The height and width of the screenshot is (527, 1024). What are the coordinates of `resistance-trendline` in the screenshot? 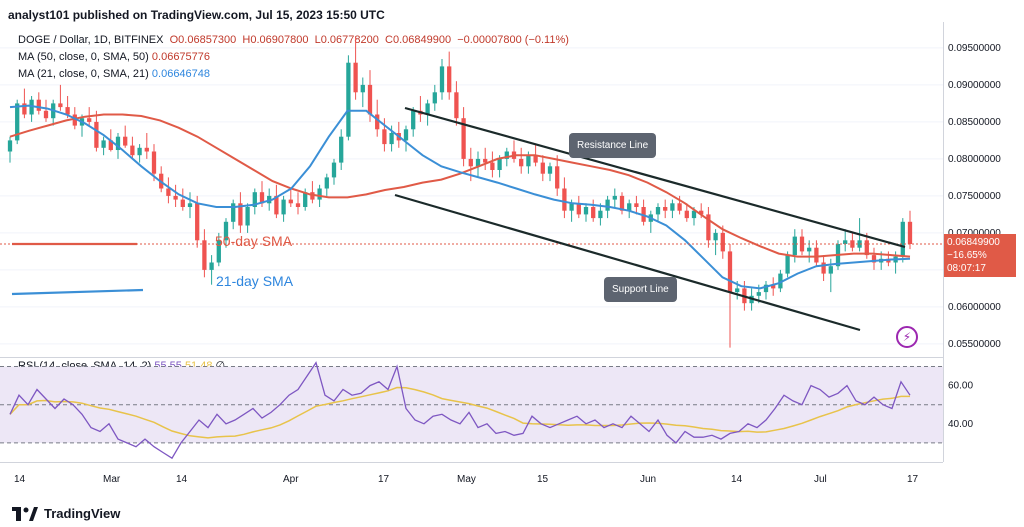 It's located at (655, 177).